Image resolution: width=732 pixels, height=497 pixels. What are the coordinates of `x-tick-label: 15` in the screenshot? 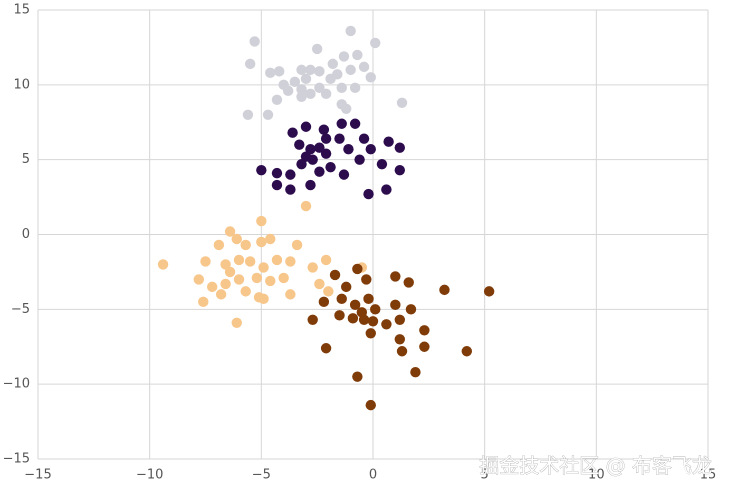 It's located at (708, 475).